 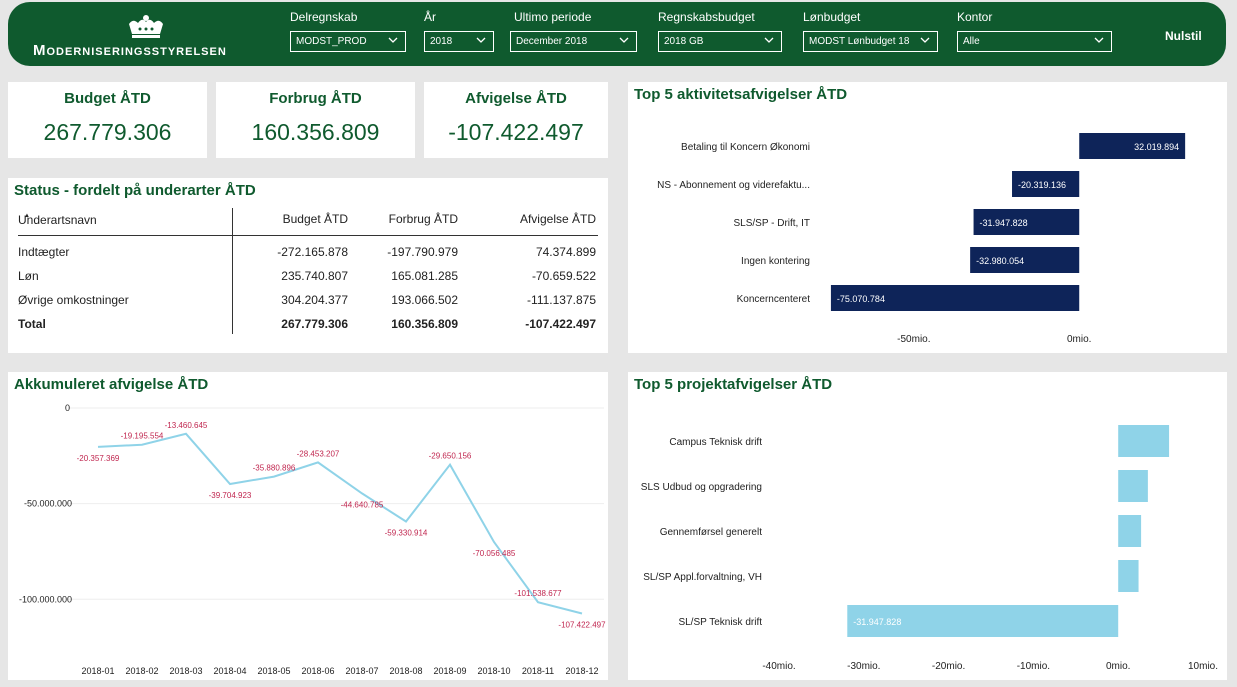 I want to click on table-cell: 160.356.809, so click(x=424, y=324).